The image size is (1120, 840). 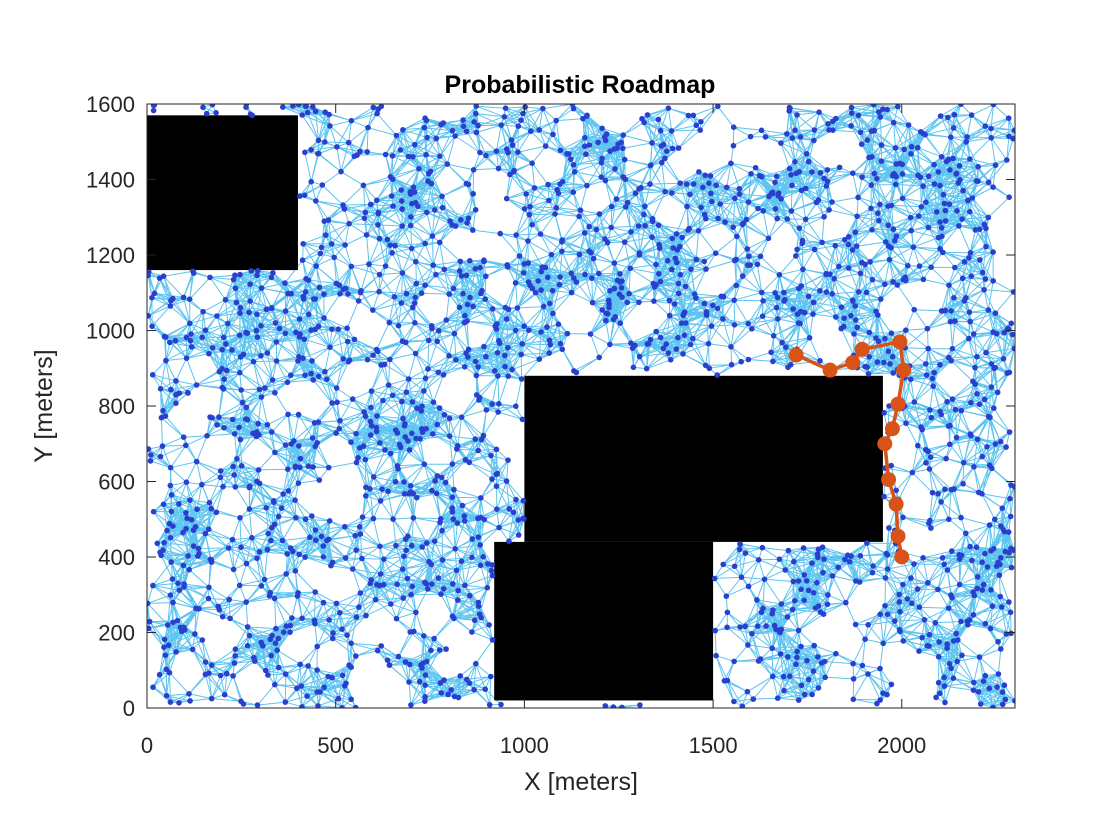 What do you see at coordinates (524, 745) in the screenshot?
I see `x-tick-label: 1000` at bounding box center [524, 745].